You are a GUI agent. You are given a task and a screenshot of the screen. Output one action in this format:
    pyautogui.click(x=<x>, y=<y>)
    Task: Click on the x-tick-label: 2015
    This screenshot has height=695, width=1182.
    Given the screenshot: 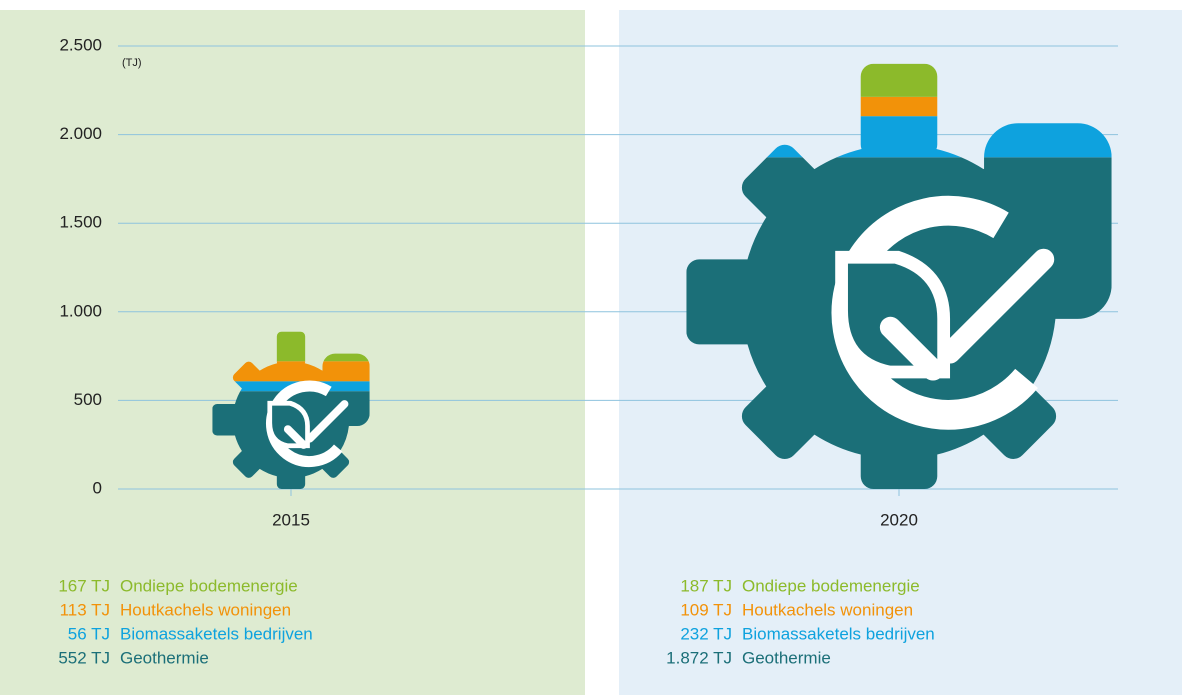 What is the action you would take?
    pyautogui.click(x=291, y=519)
    